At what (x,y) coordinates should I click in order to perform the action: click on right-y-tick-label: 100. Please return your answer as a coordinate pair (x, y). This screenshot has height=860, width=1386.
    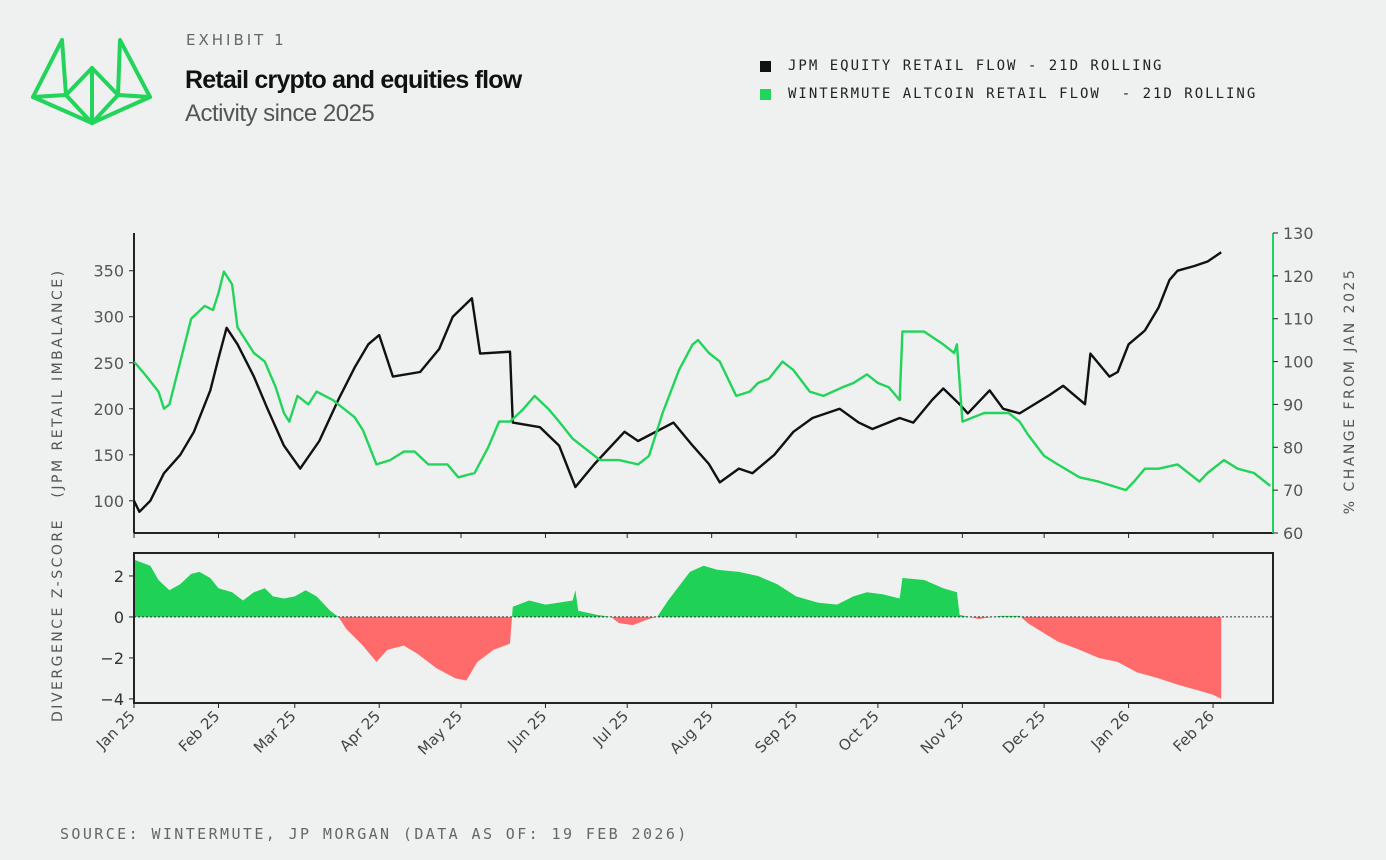
    Looking at the image, I should click on (1298, 362).